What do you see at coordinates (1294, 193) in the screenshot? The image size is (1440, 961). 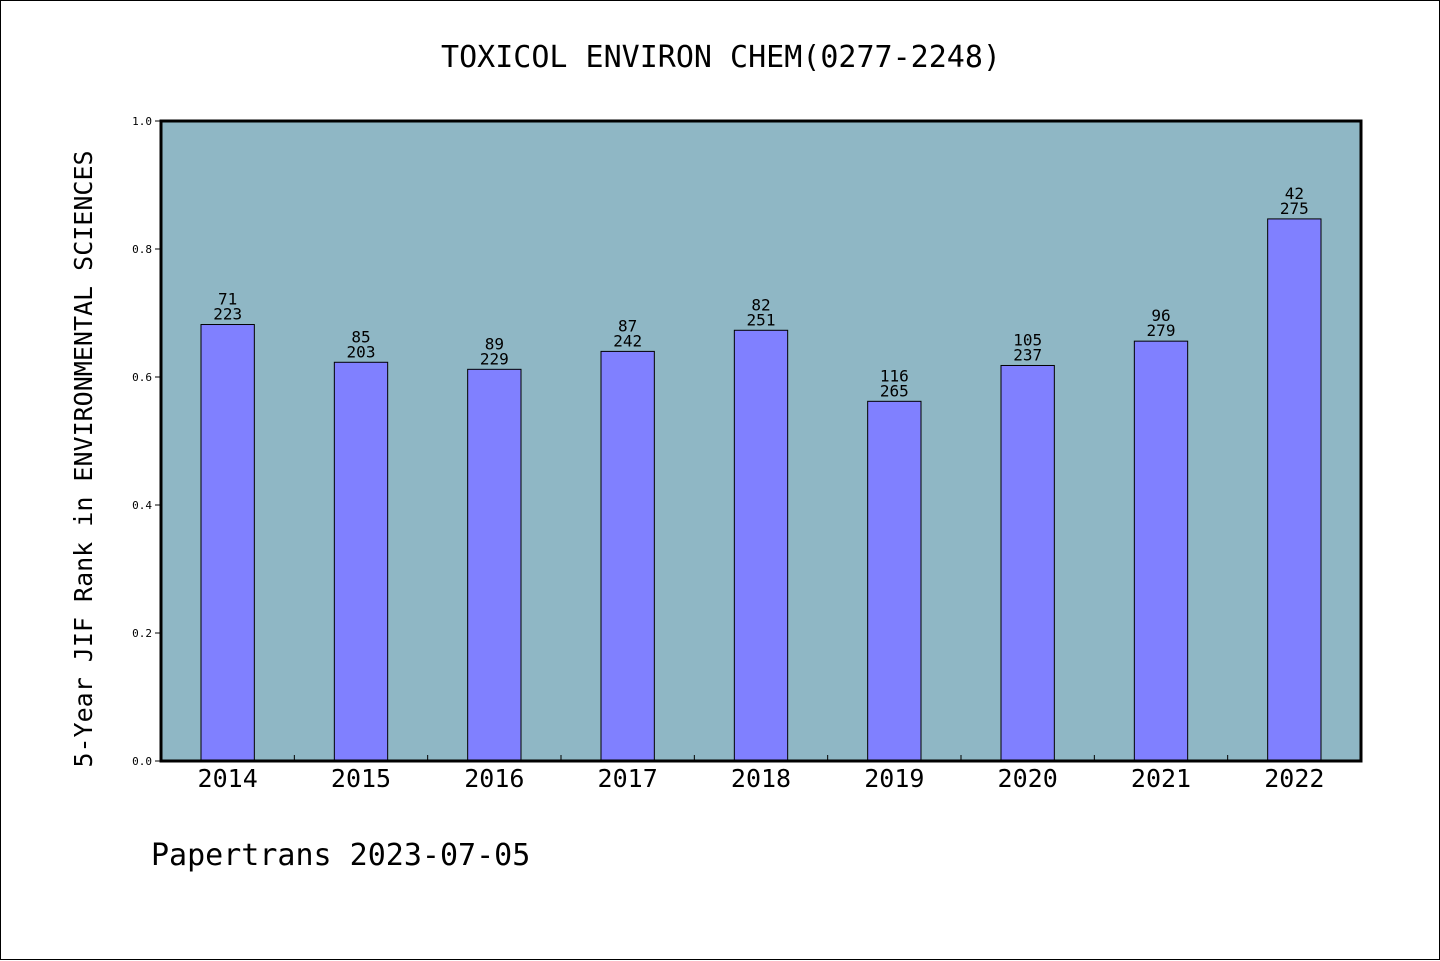 I see `bar-rank-label: 42` at bounding box center [1294, 193].